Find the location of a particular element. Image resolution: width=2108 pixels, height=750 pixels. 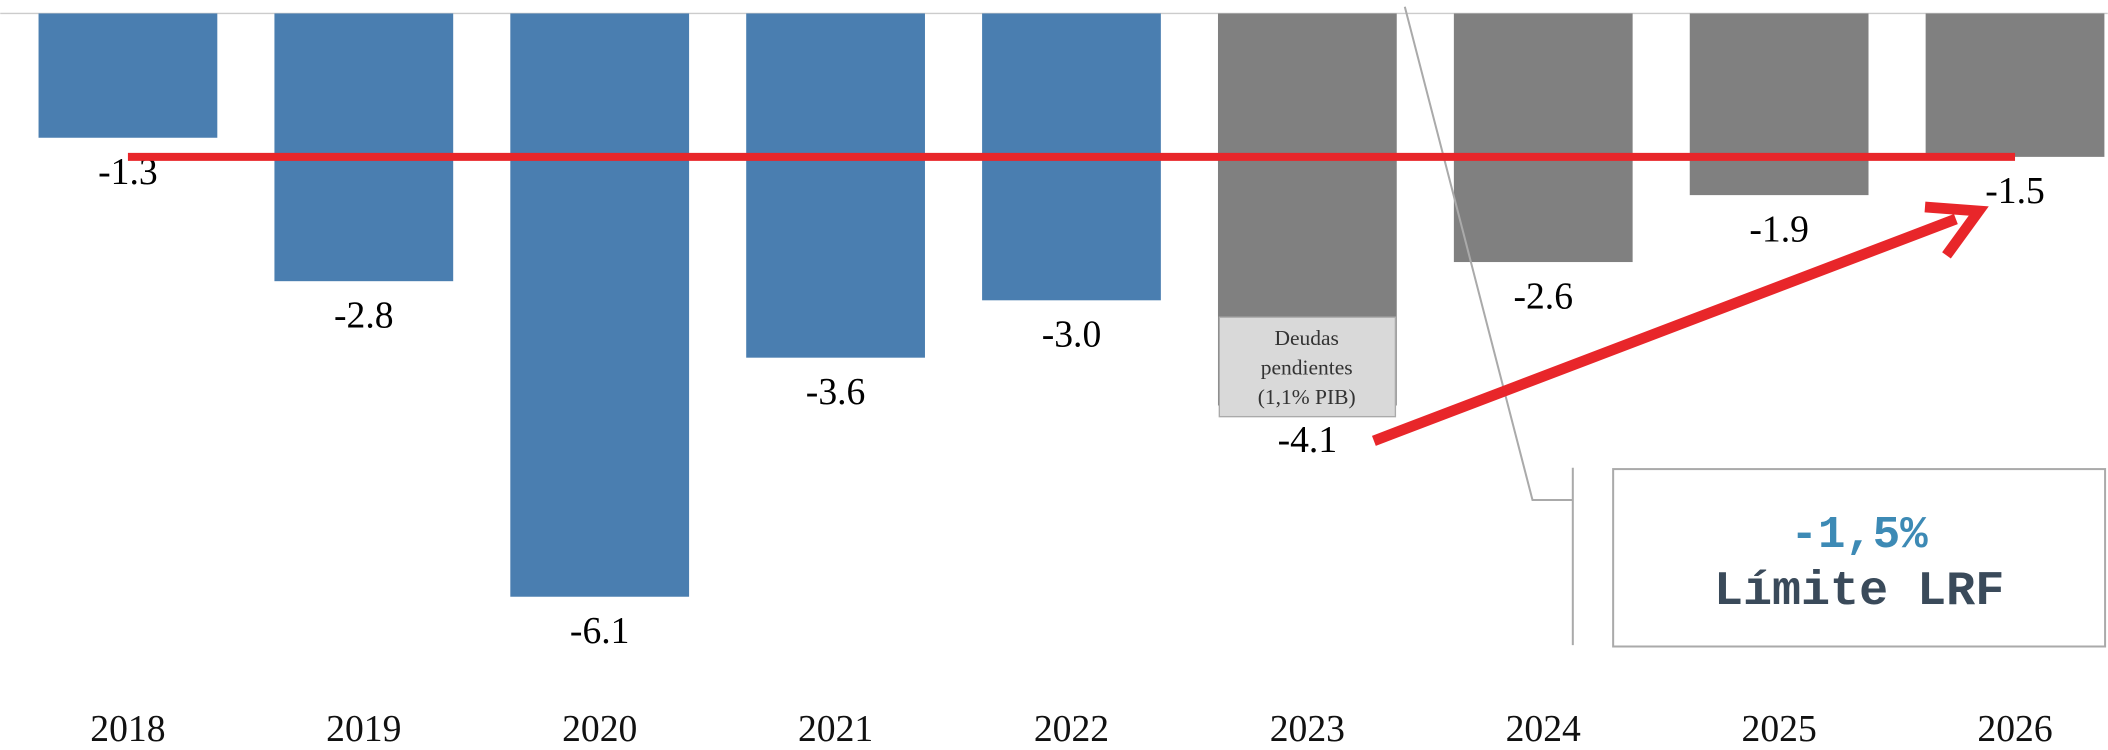

limit-label: Límite LRF is located at coordinates (1859, 591).